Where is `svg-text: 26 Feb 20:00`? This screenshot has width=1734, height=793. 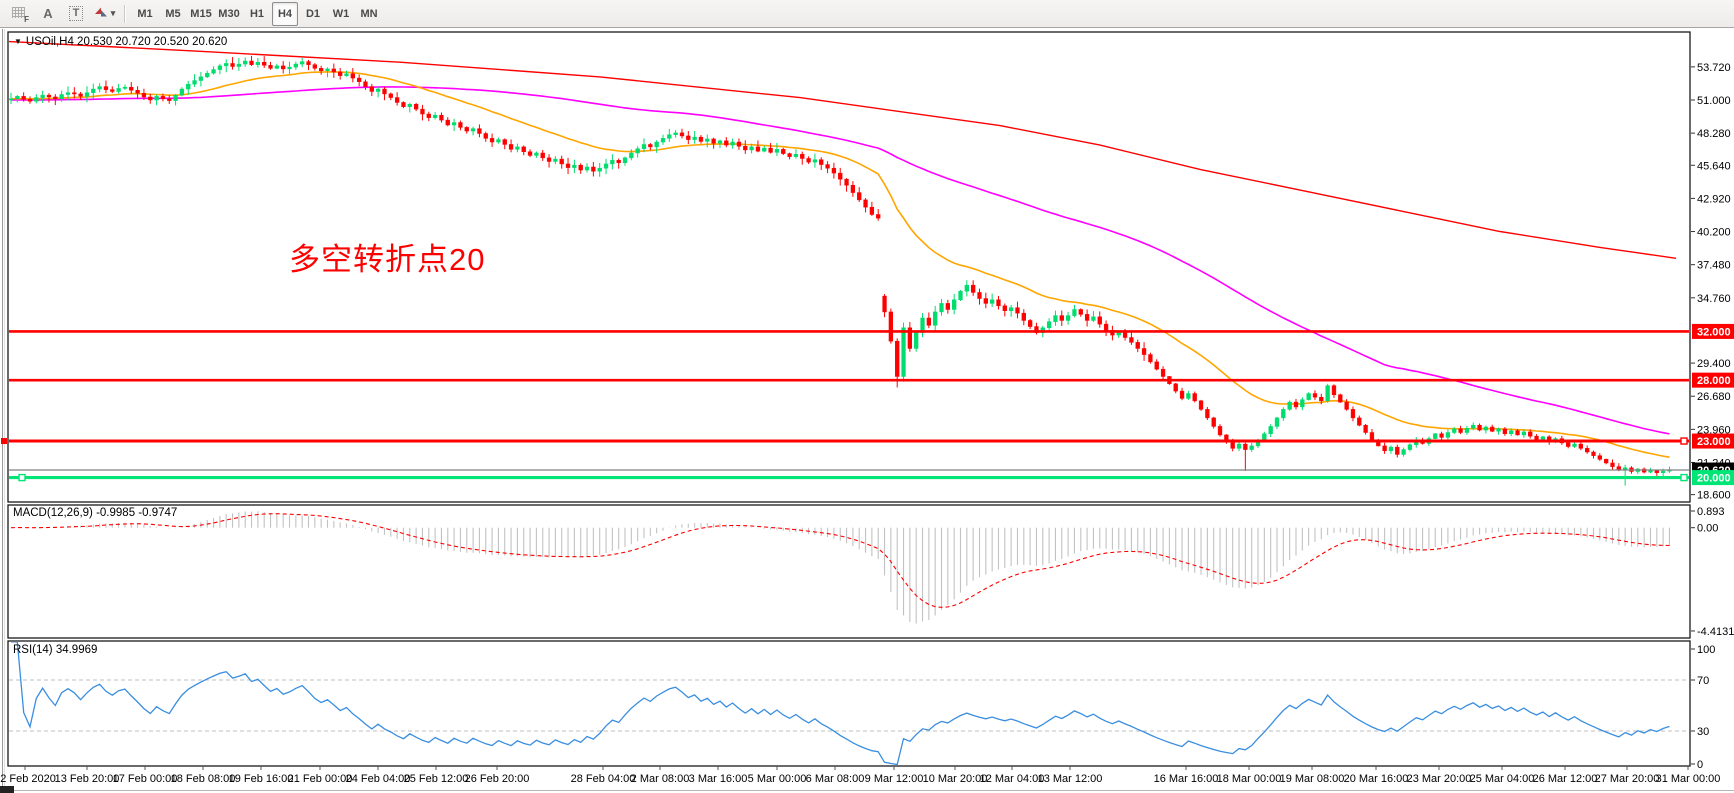 svg-text: 26 Feb 20:00 is located at coordinates (497, 779).